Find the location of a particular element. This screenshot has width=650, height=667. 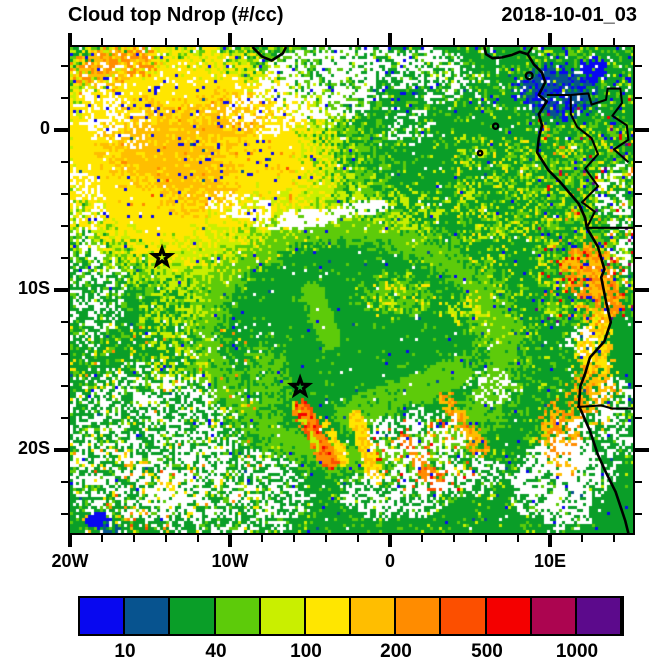

x-tick-label-20W: 20W is located at coordinates (70, 561).